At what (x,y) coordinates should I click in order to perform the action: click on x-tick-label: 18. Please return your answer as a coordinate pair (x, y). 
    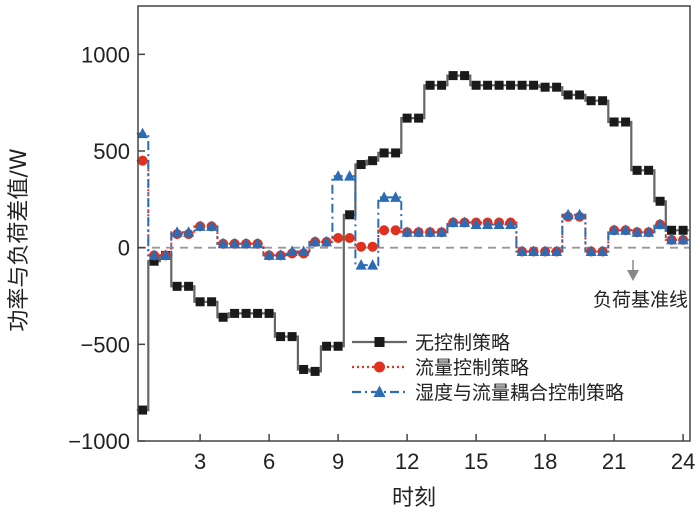
    Looking at the image, I should click on (545, 461).